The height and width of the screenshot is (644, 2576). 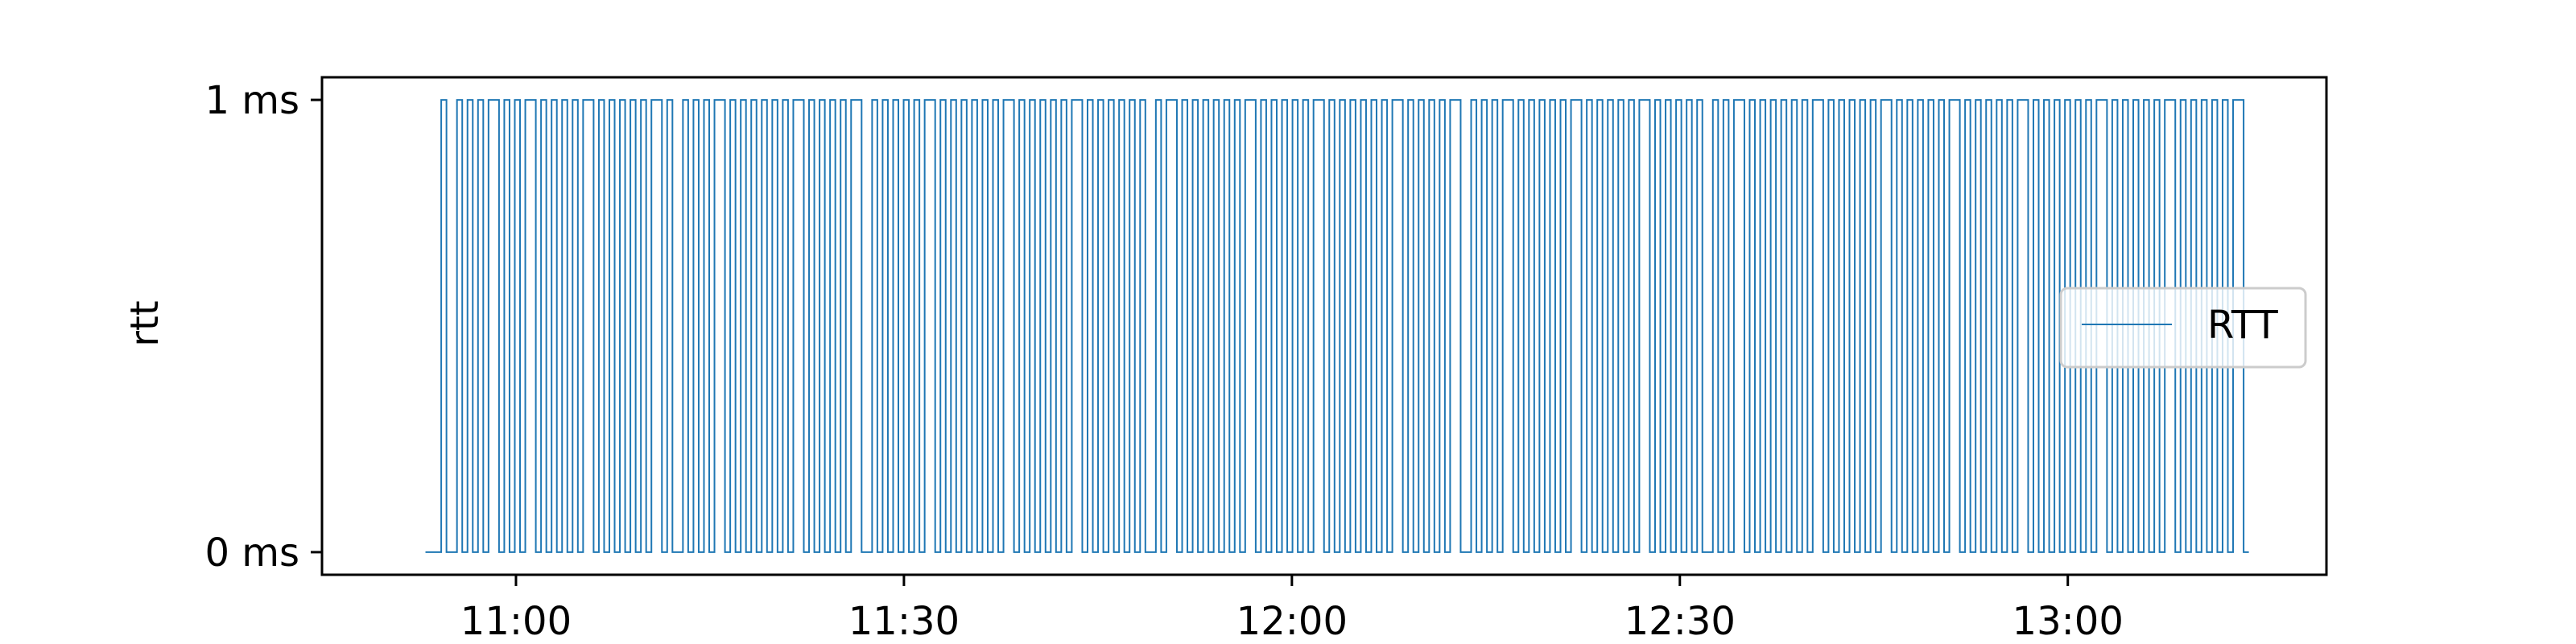 What do you see at coordinates (263, 327) in the screenshot?
I see `y-axis: 0 ms 1 ms` at bounding box center [263, 327].